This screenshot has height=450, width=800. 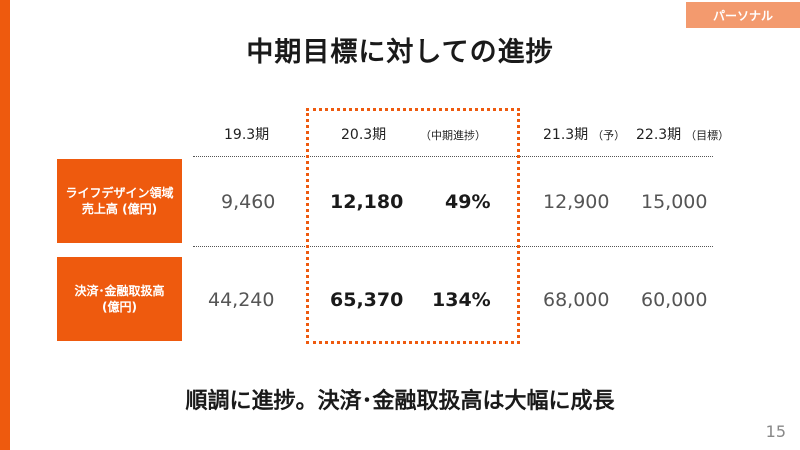 I want to click on col-header-fy22-note: （目標）, so click(x=707, y=135).